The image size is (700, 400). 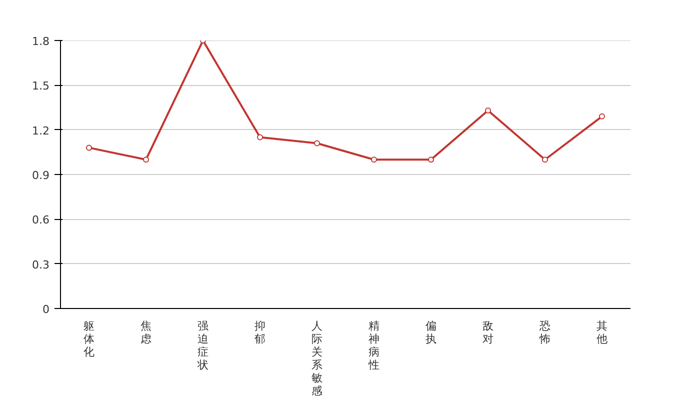 I want to click on y-tick-label: 0, so click(x=46, y=309).